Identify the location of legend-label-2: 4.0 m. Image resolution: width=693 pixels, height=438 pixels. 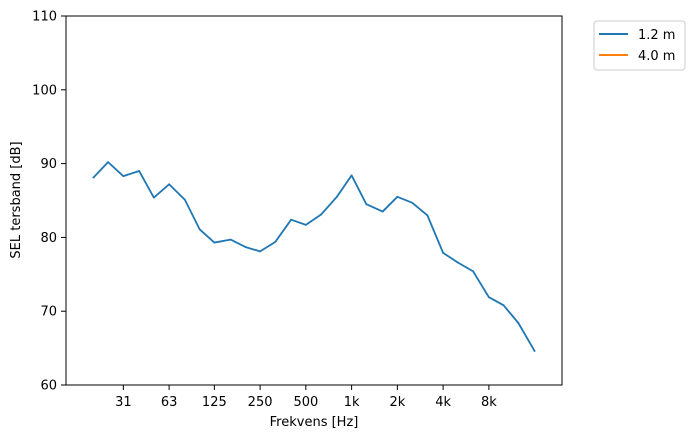
(656, 56).